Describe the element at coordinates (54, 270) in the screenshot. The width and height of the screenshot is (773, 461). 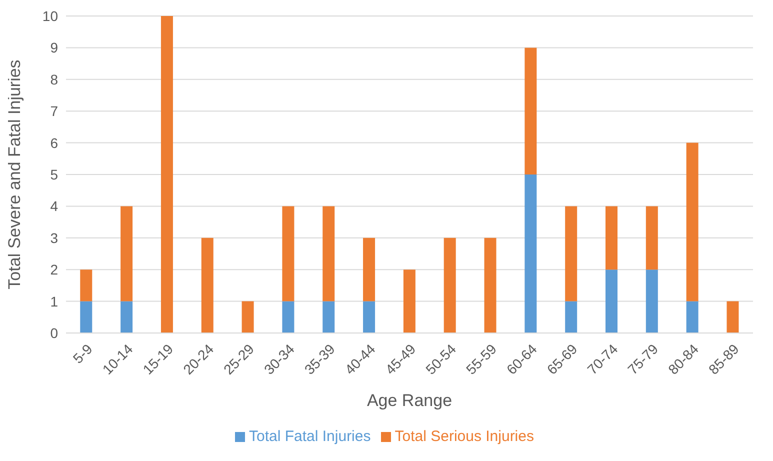
I see `y-tick-label: 2` at that location.